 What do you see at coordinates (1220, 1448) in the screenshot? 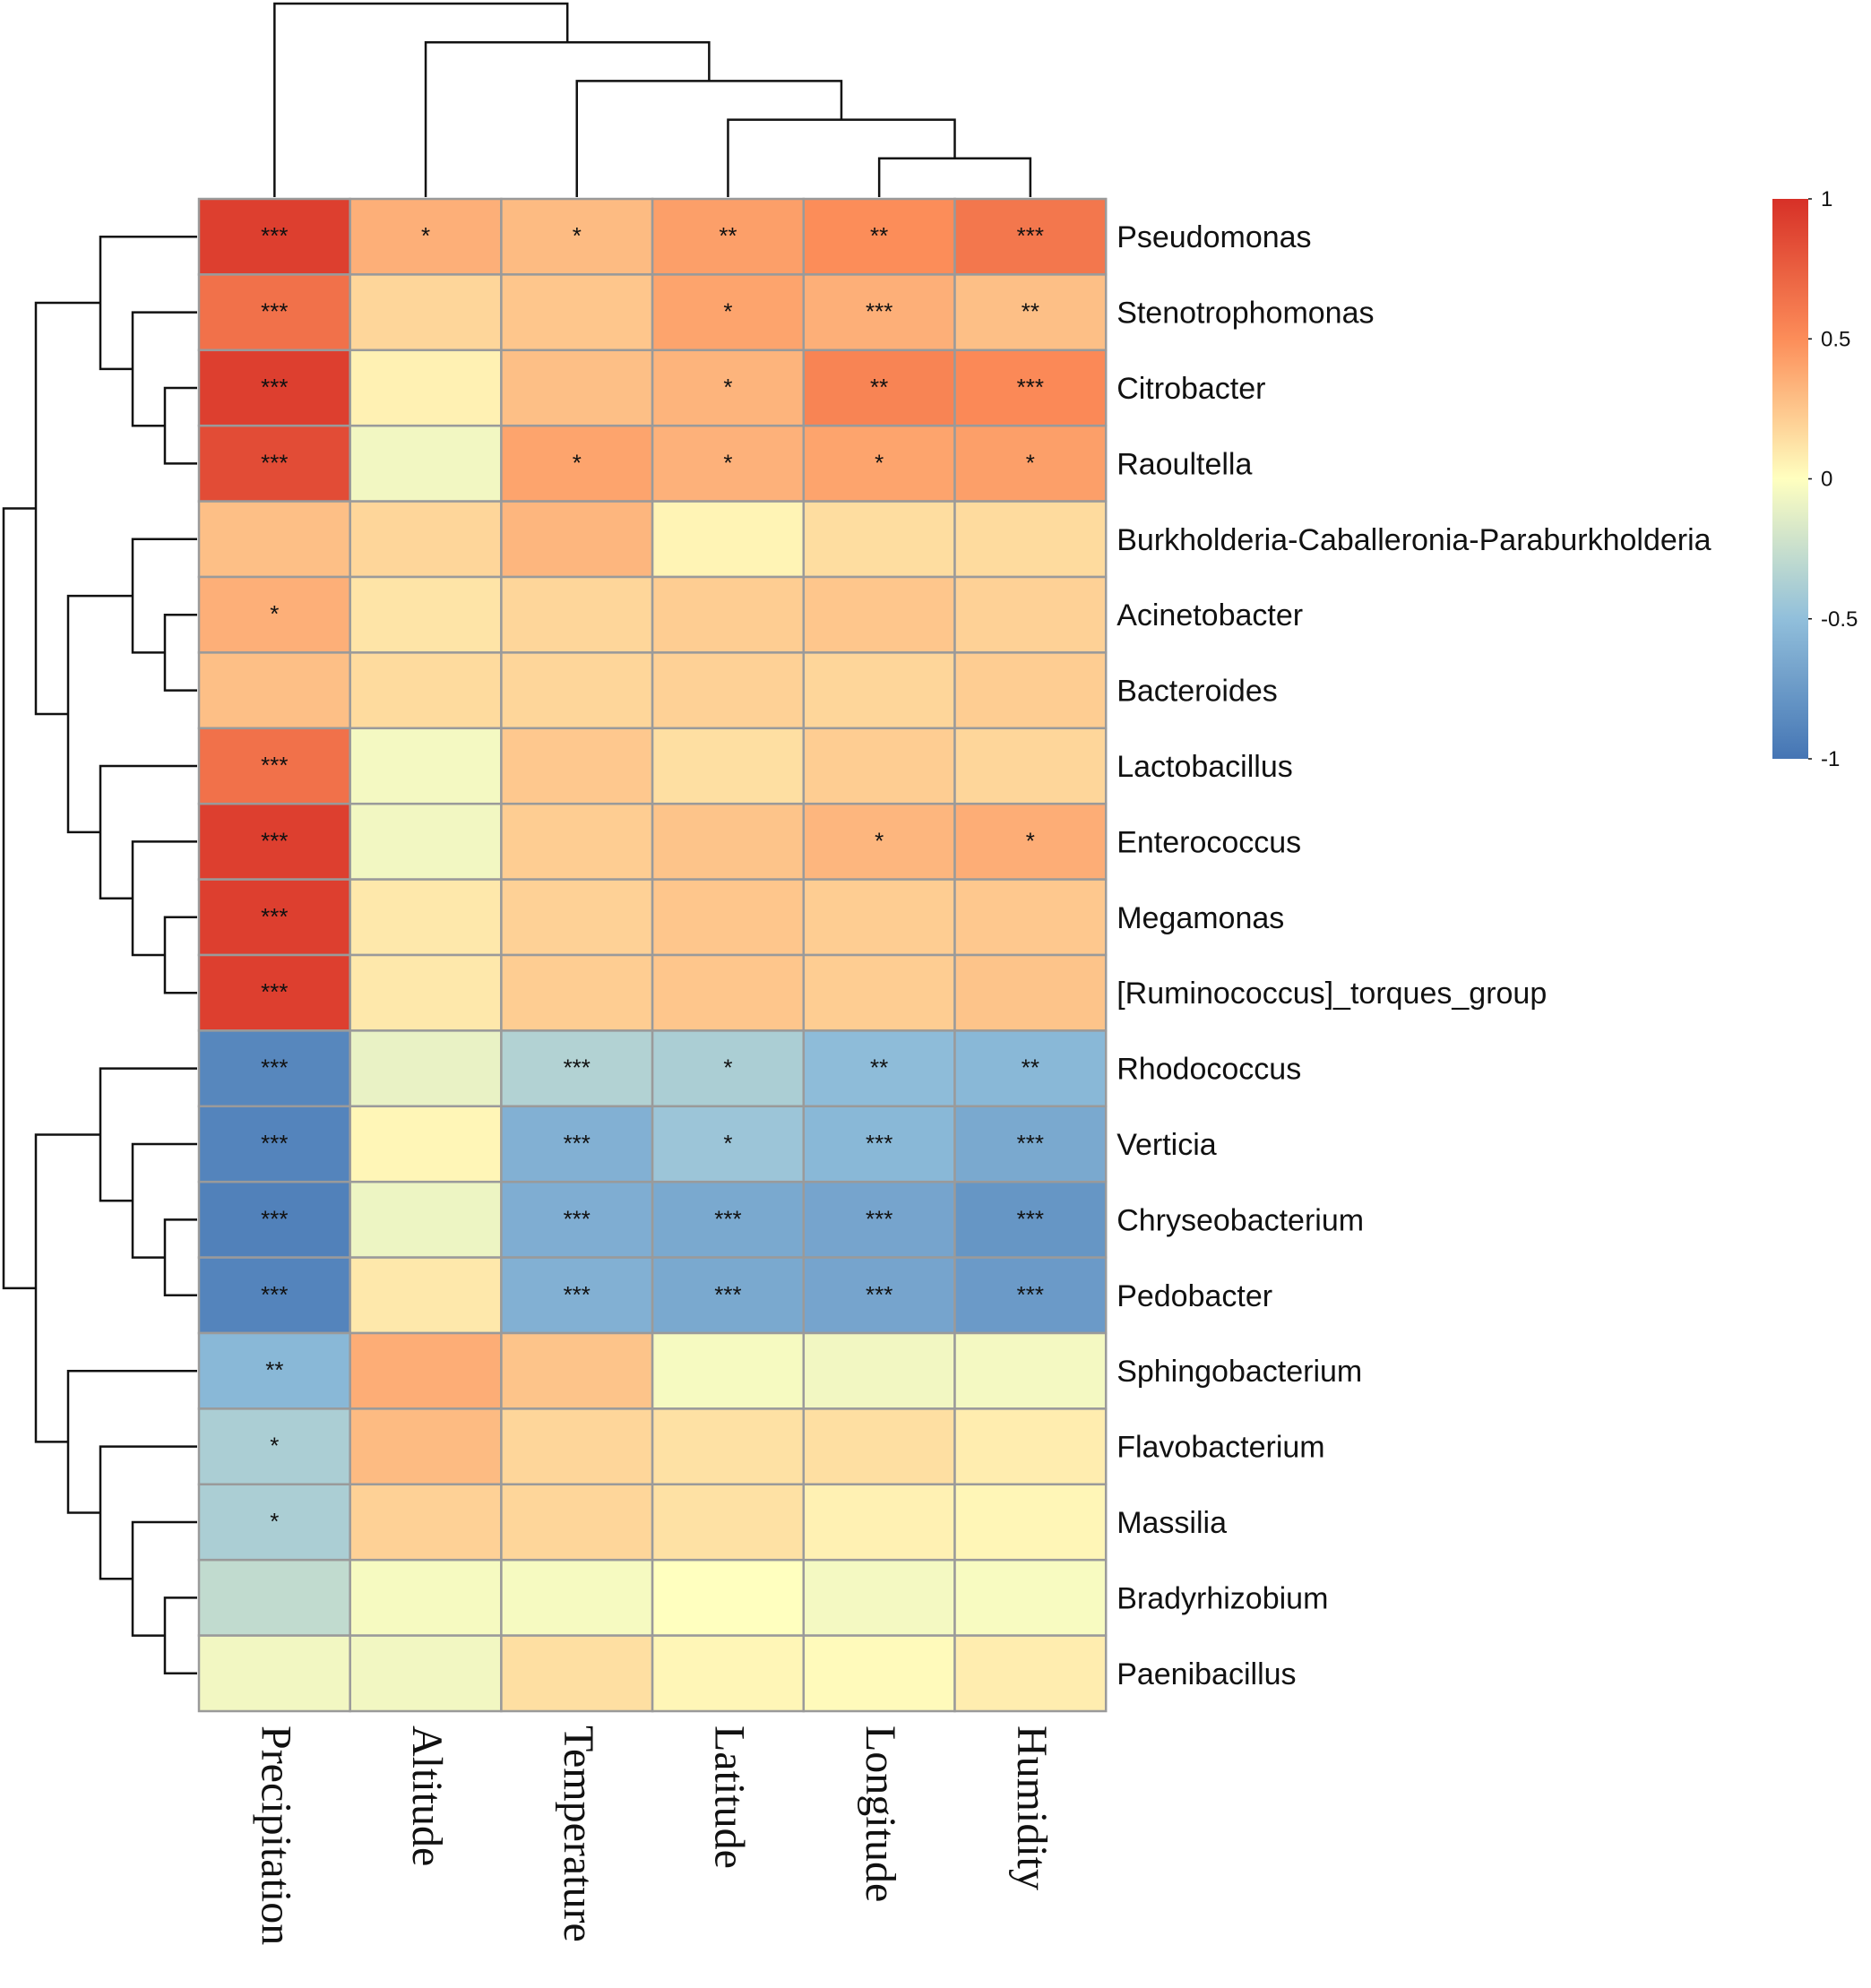
I see `row-label: Flavobacterium` at bounding box center [1220, 1448].